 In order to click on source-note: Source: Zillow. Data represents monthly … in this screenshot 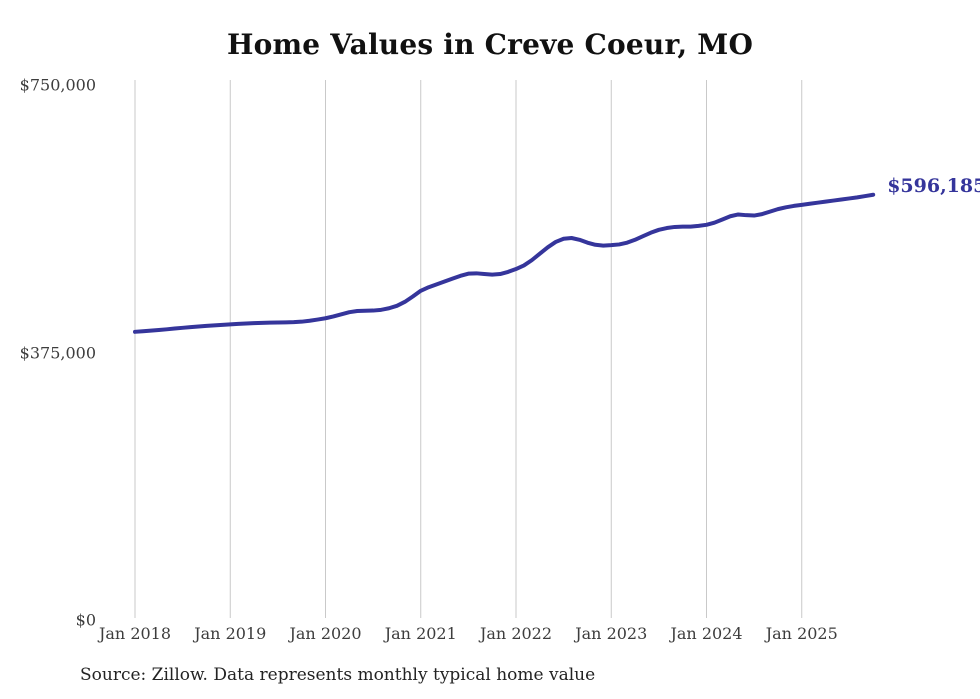, I will do `click(338, 675)`.